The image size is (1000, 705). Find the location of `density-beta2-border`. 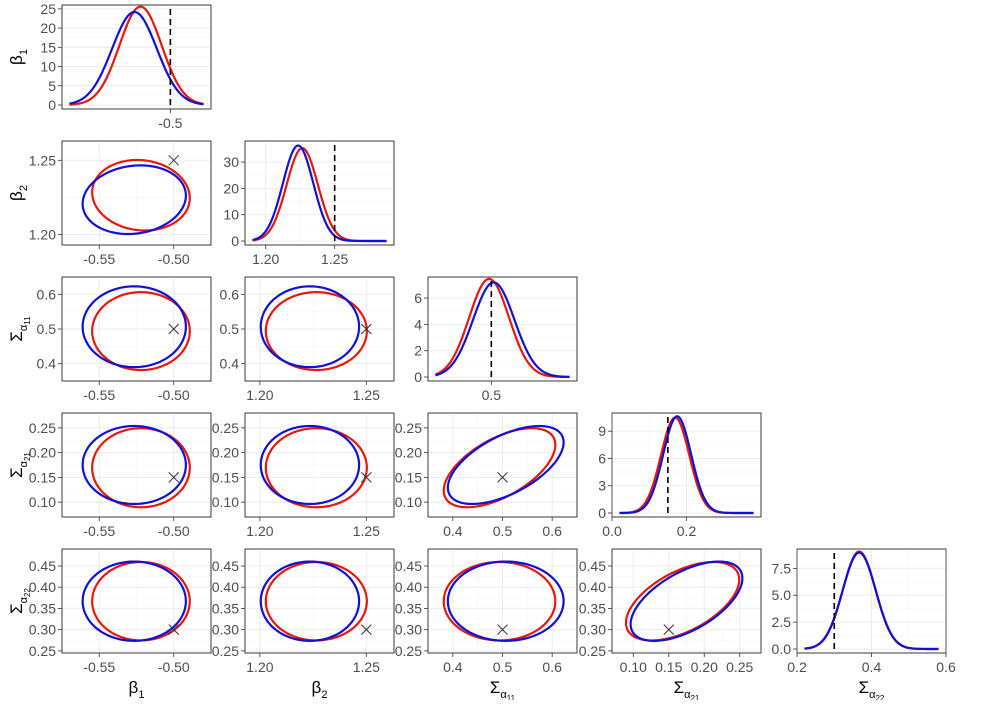

density-beta2-border is located at coordinates (319, 193).